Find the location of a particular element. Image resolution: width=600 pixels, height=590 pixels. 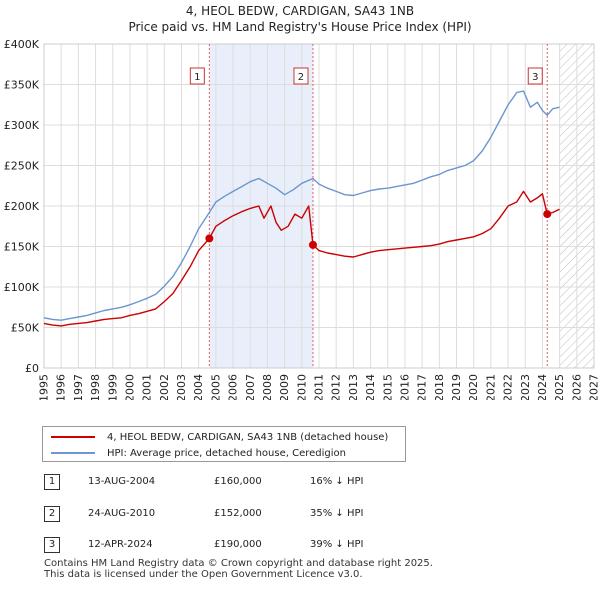

transaction-date: 13-AUG-2004 is located at coordinates (122, 481).